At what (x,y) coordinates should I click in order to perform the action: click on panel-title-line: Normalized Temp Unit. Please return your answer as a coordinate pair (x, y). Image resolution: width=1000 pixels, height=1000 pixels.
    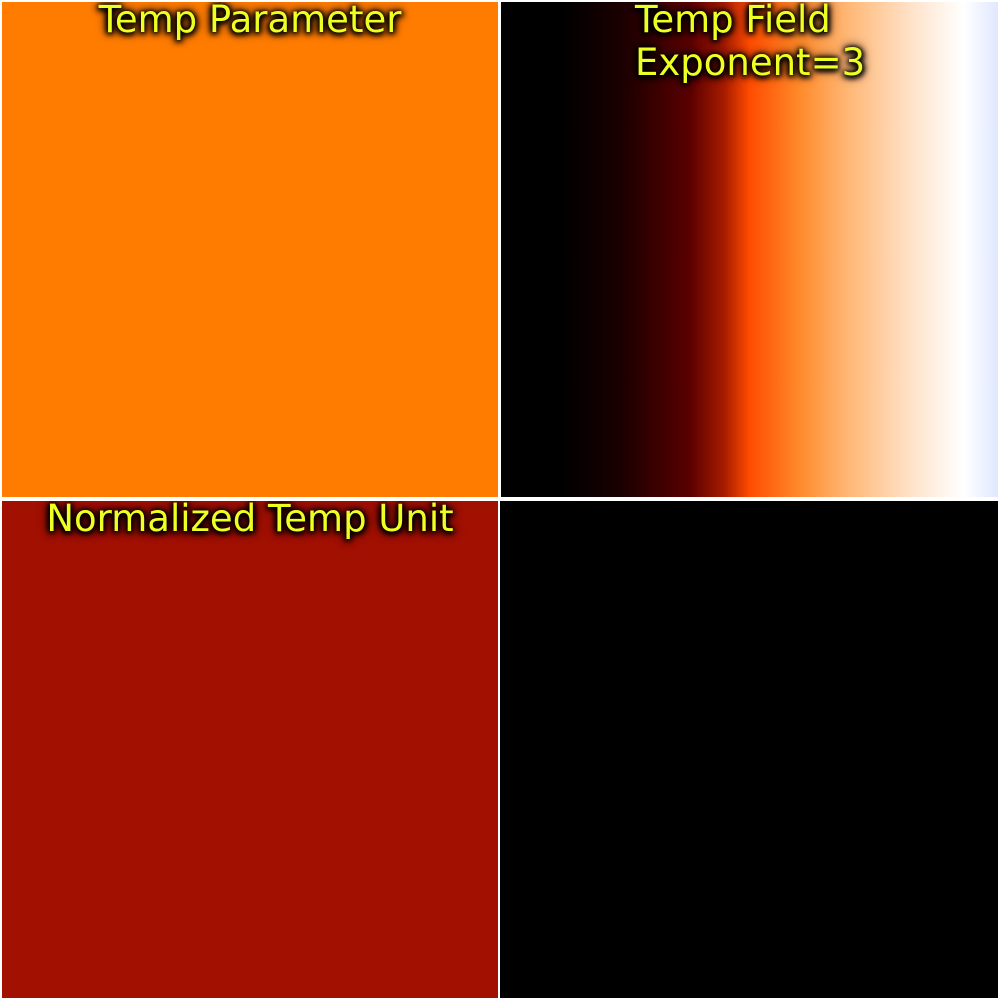
    Looking at the image, I should click on (250, 520).